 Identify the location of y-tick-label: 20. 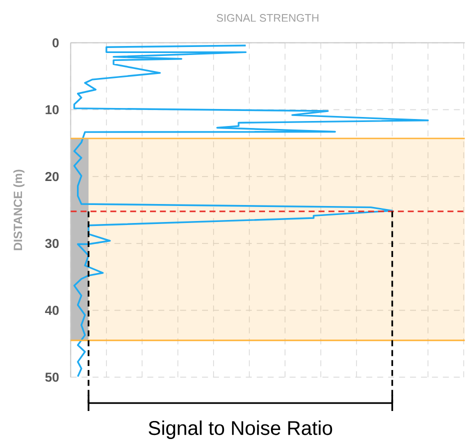
(52, 177).